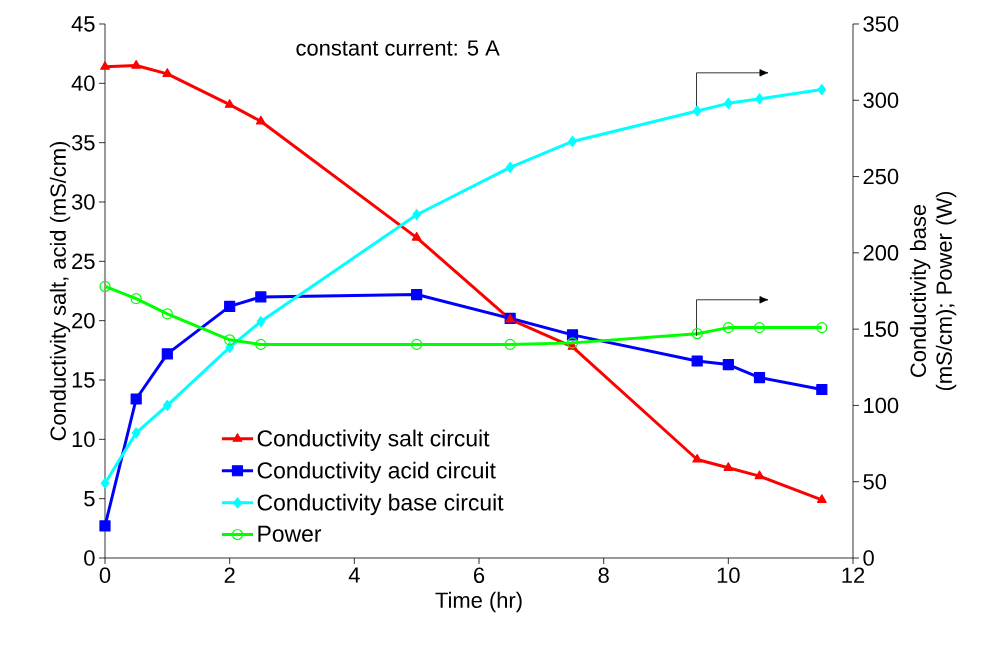 This screenshot has height=656, width=1002. I want to click on x-tick-label: 10, so click(728, 575).